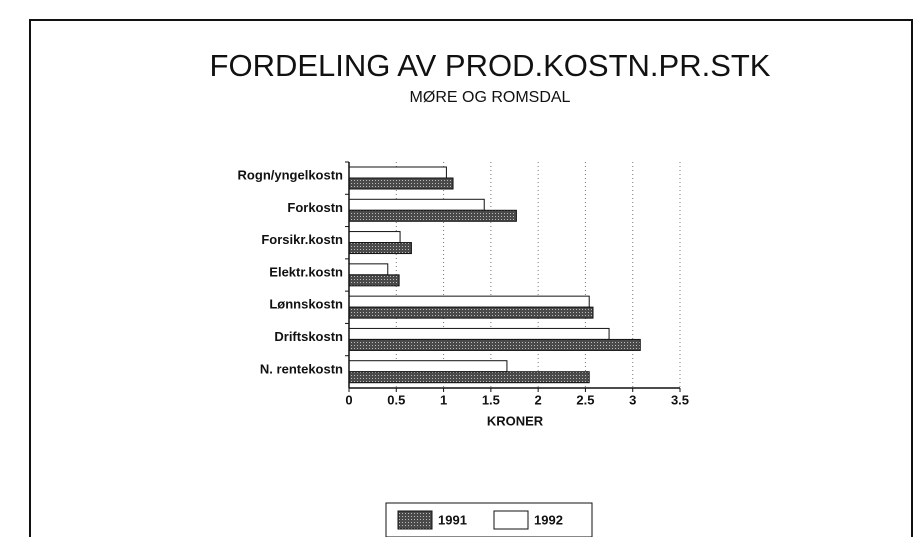 The width and height of the screenshot is (920, 537). I want to click on legend-label: 1991, so click(452, 519).